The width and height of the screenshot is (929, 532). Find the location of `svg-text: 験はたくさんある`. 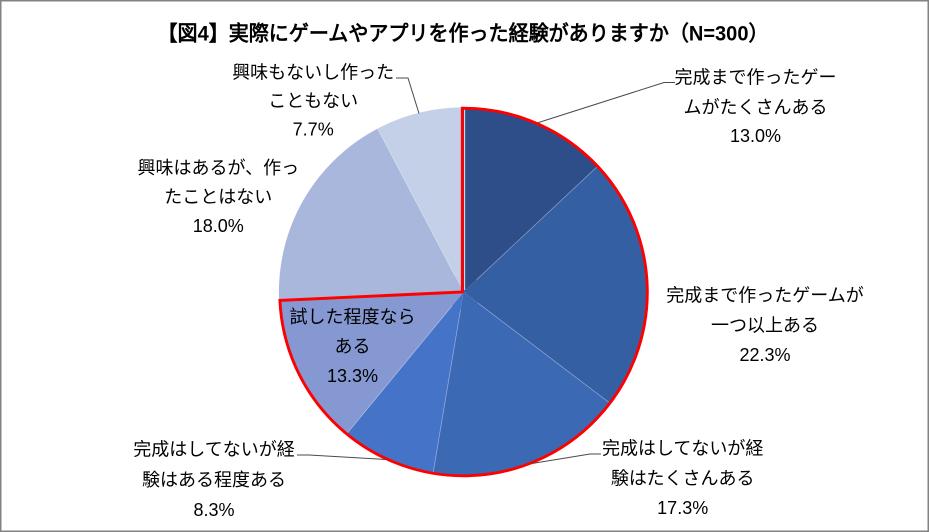

svg-text: 験はたくさんある is located at coordinates (683, 478).